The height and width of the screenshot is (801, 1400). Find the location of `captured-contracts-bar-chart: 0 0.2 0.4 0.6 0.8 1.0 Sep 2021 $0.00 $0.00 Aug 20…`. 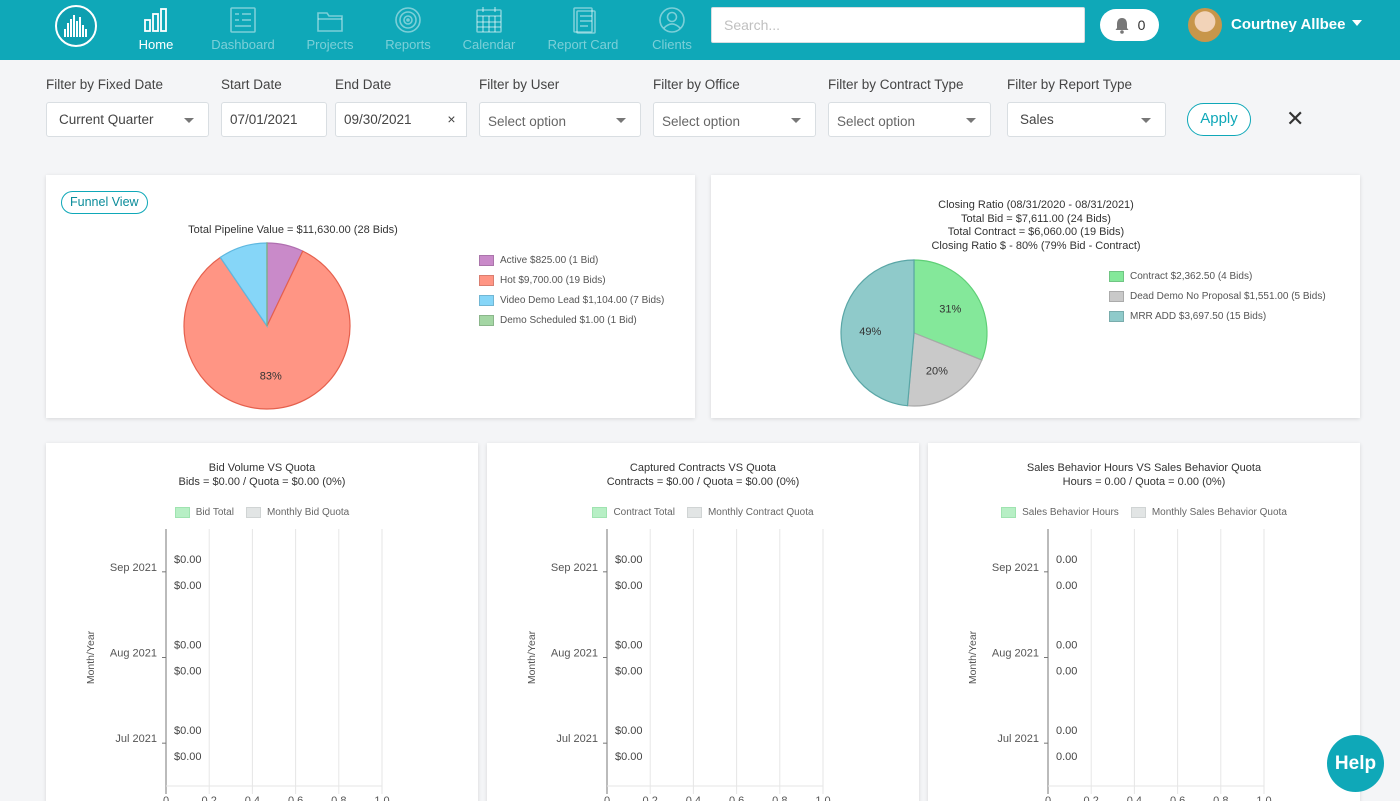

captured-contracts-bar-chart: 0 0.2 0.4 0.6 0.8 1.0 Sep 2021 $0.00 $0.00 Aug 20… is located at coordinates (678, 665).